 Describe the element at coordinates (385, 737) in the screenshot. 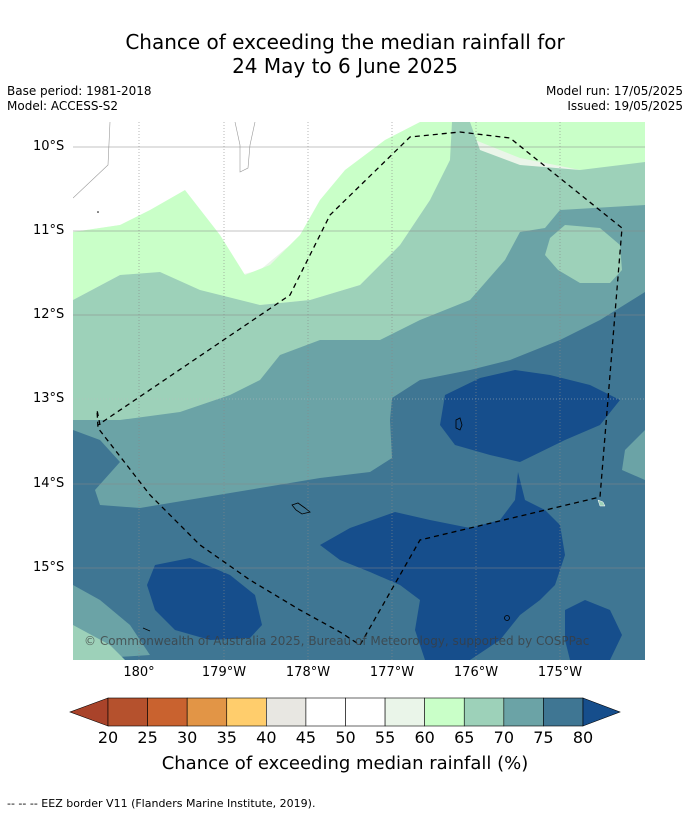

I see `colorbar-tick-55: 55` at that location.